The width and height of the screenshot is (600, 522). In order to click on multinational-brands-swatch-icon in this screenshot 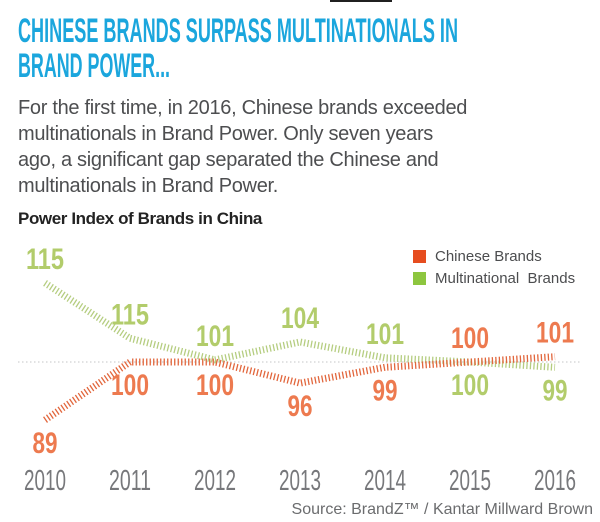, I will do `click(419, 278)`.